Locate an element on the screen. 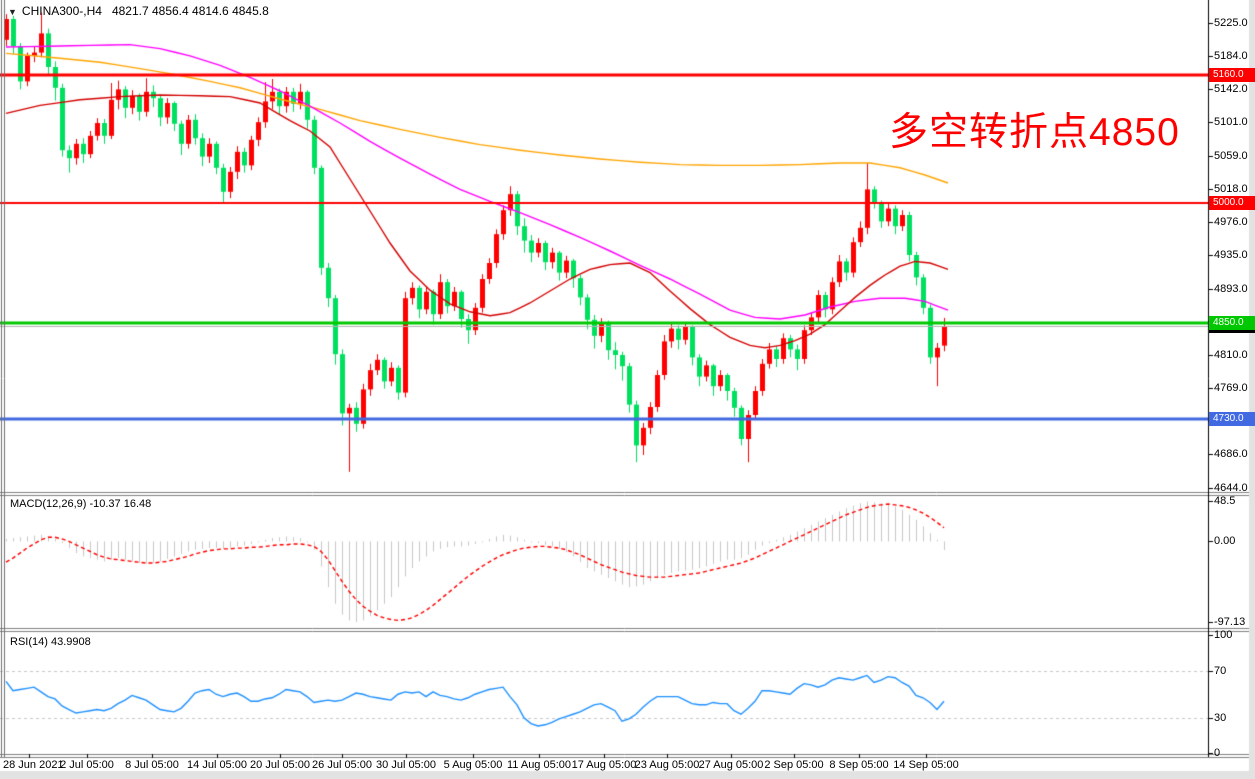  time-label: 27 Aug 05:00 is located at coordinates (731, 765).